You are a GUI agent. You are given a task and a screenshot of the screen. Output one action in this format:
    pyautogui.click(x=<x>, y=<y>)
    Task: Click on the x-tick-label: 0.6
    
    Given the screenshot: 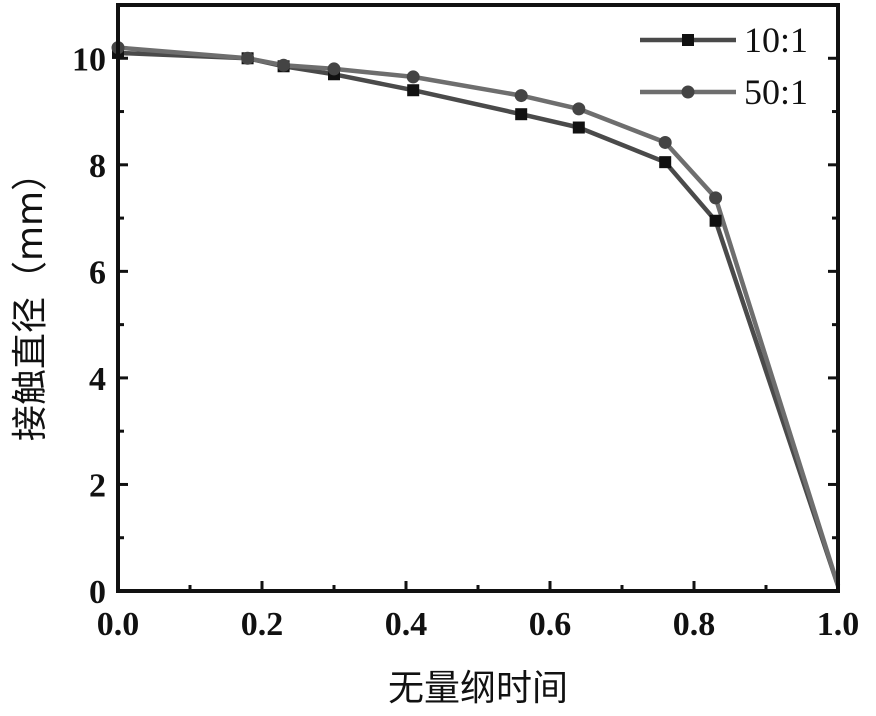 What is the action you would take?
    pyautogui.click(x=550, y=624)
    